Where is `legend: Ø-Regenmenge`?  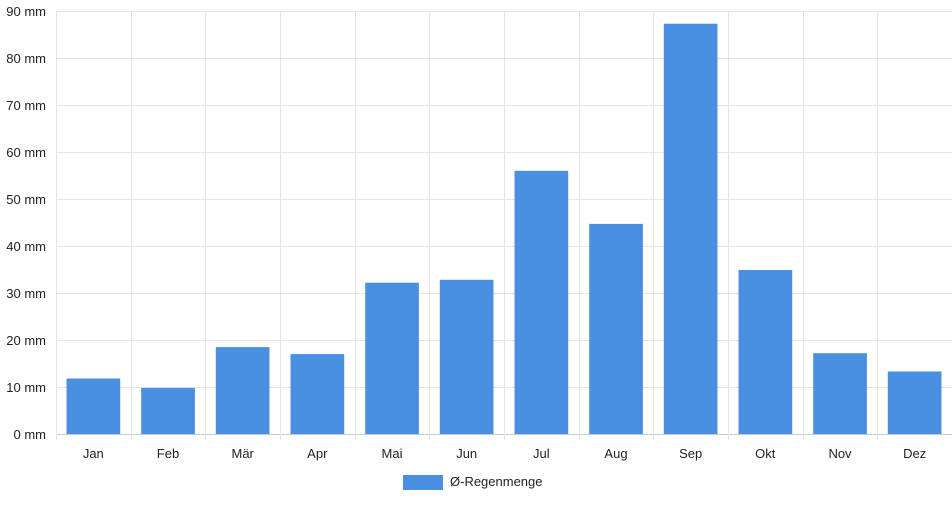
legend: Ø-Regenmenge is located at coordinates (473, 482).